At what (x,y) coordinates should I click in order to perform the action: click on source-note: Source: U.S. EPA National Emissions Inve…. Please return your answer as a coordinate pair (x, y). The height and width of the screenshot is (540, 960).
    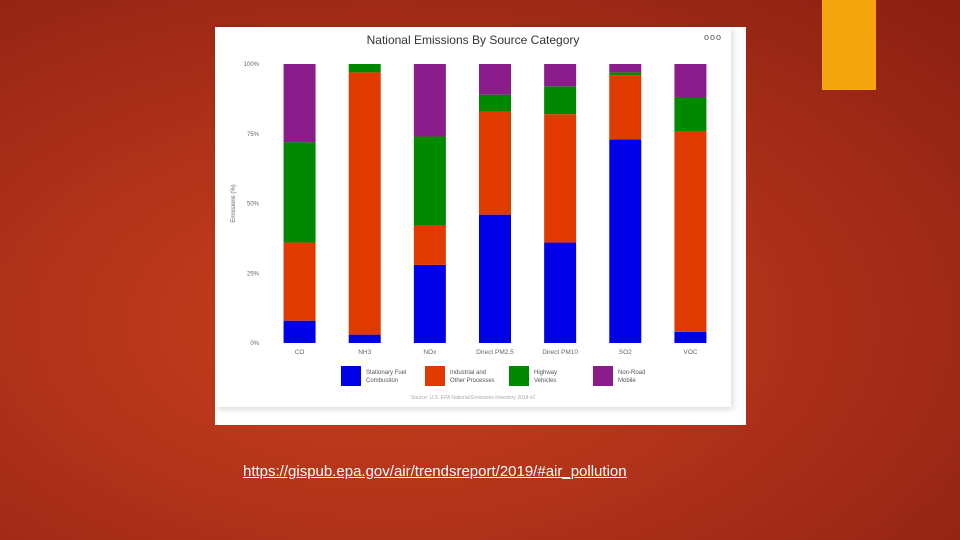
    Looking at the image, I should click on (473, 398).